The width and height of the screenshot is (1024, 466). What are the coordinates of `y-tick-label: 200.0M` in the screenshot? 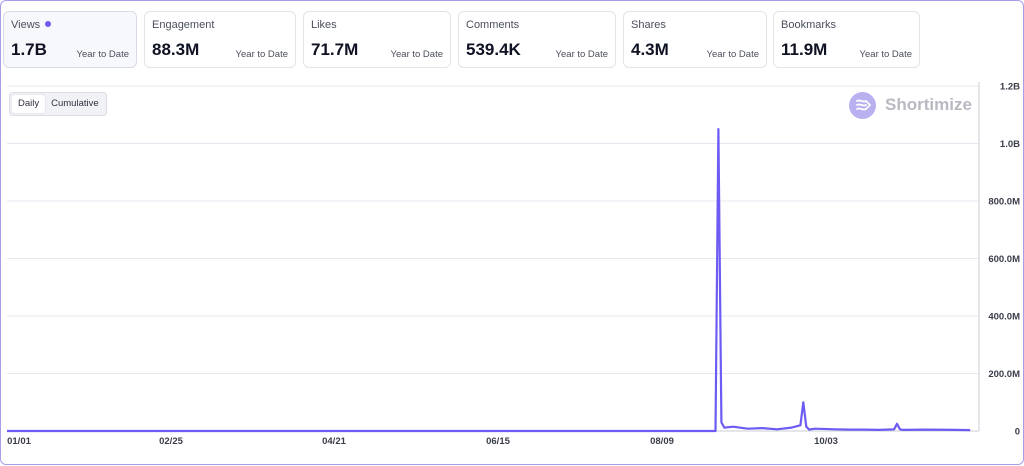 It's located at (1004, 374).